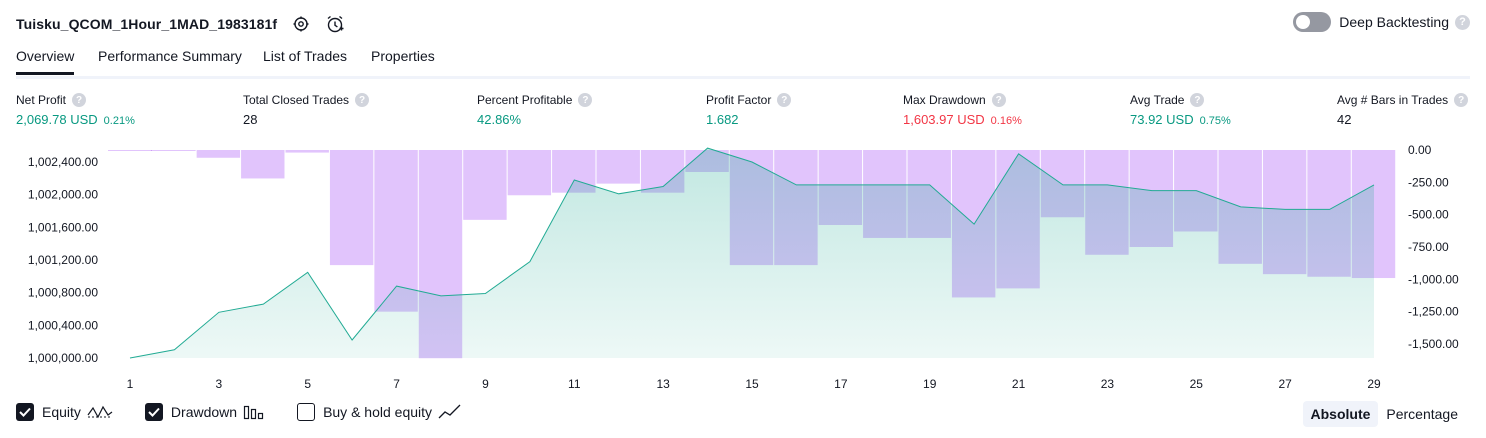 This screenshot has width=1486, height=438. I want to click on left-axis-tick: 1,000,800.00, so click(63, 293).